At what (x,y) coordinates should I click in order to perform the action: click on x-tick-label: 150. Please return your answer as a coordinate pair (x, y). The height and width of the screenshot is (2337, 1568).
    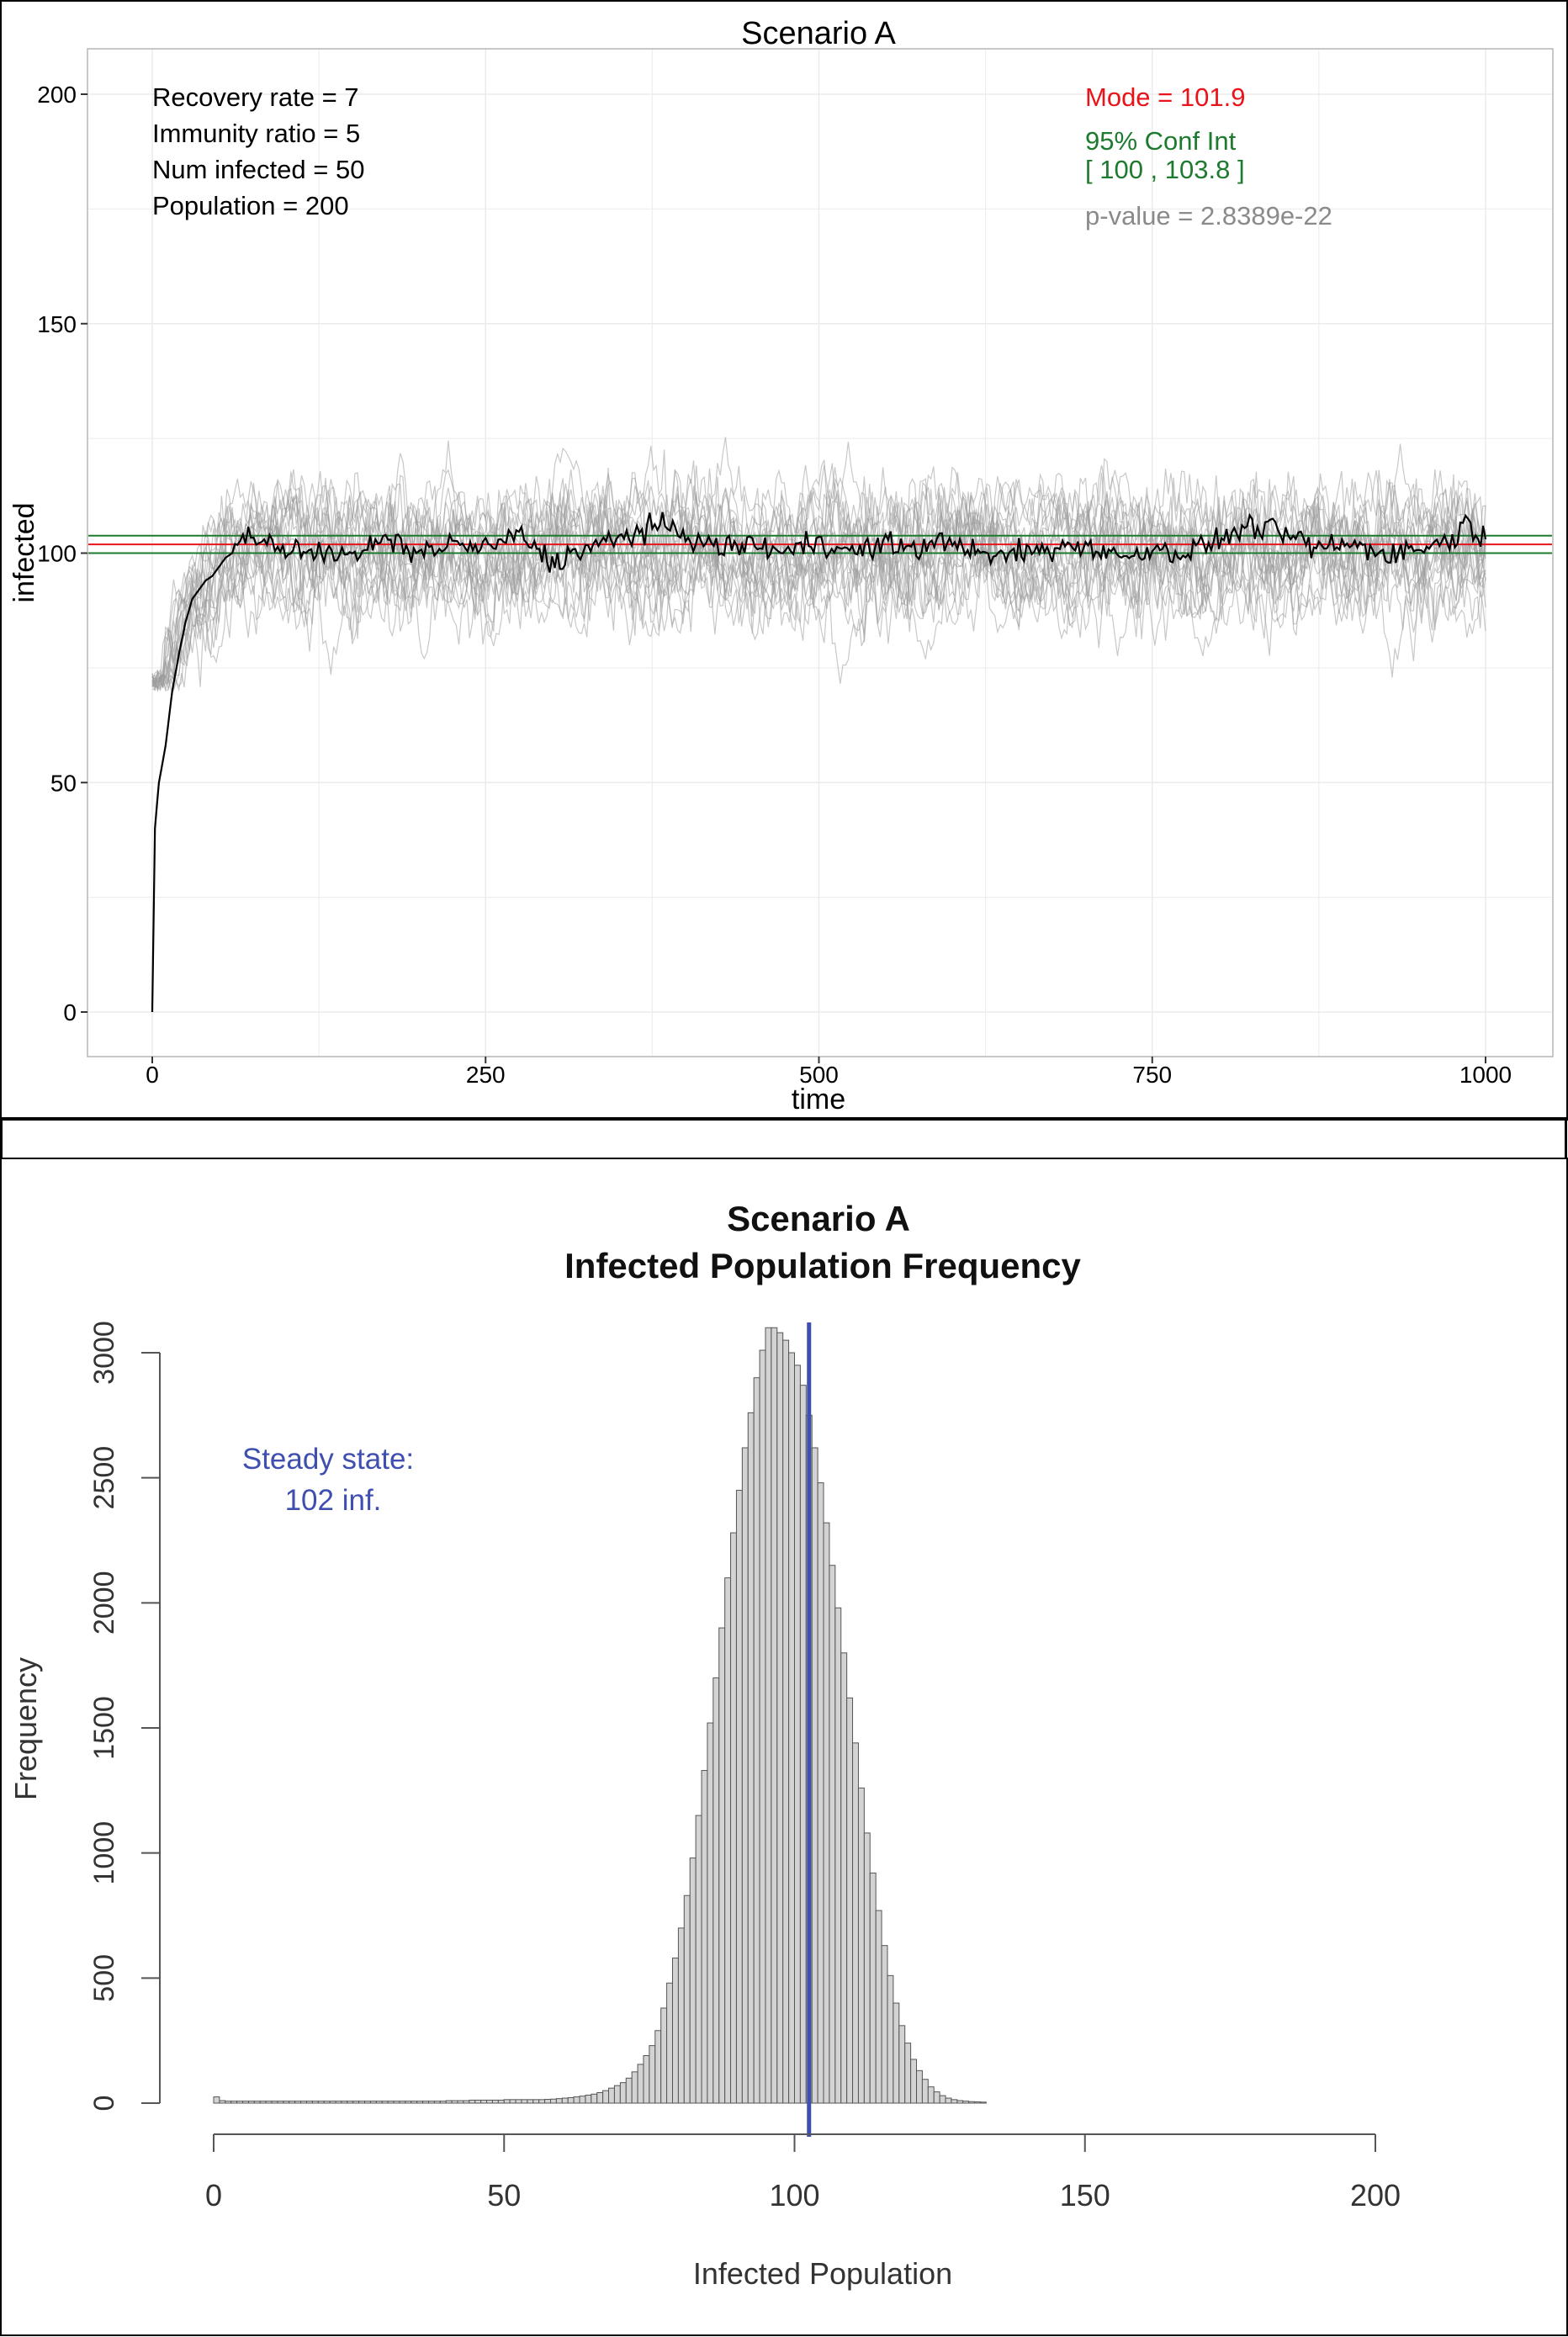
    Looking at the image, I should click on (1085, 2195).